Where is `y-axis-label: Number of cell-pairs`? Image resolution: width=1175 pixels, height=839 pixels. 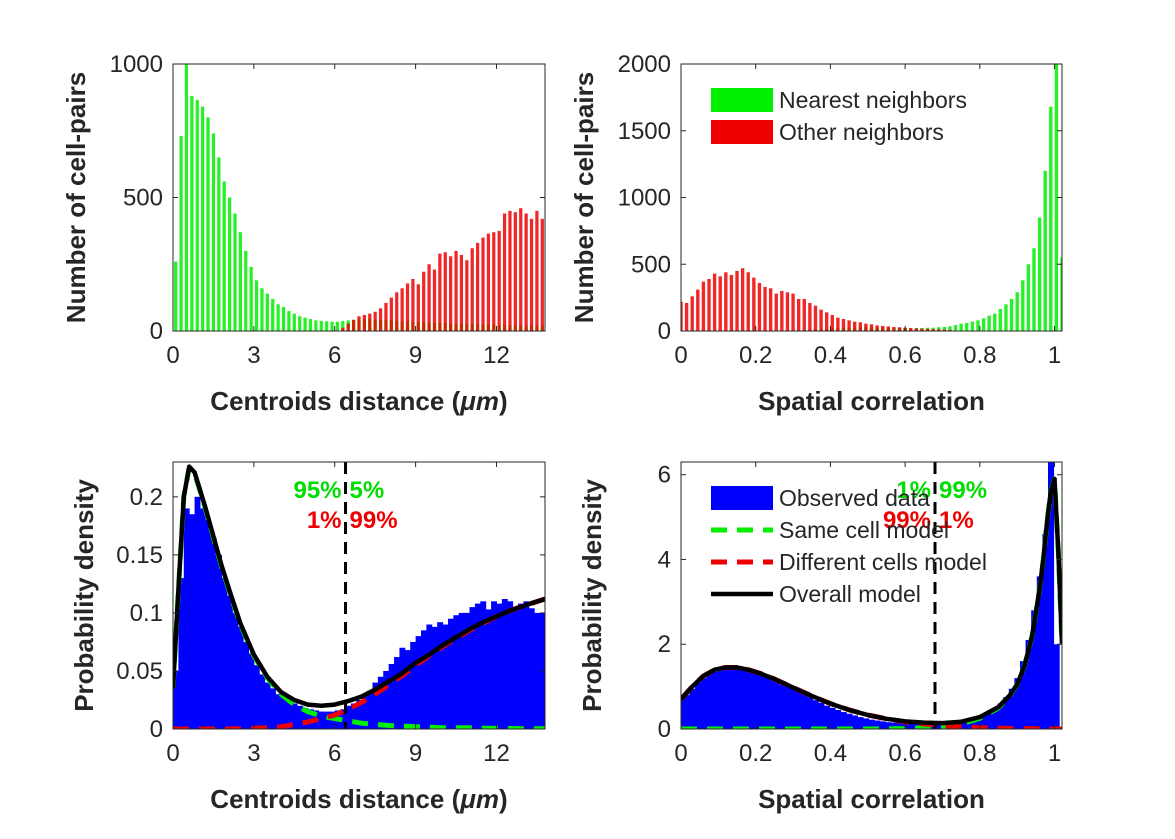 y-axis-label: Number of cell-pairs is located at coordinates (76, 197).